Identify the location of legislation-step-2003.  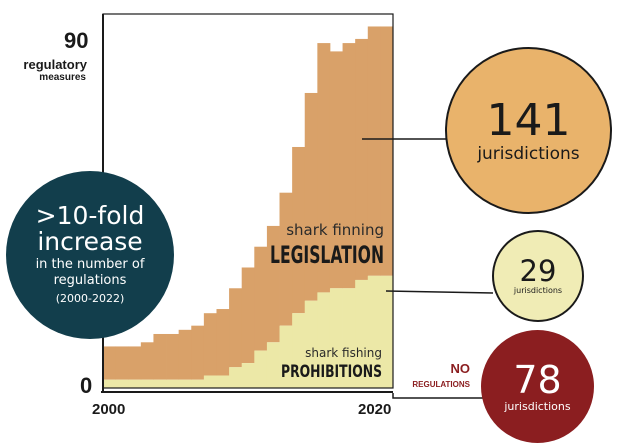
(147, 361).